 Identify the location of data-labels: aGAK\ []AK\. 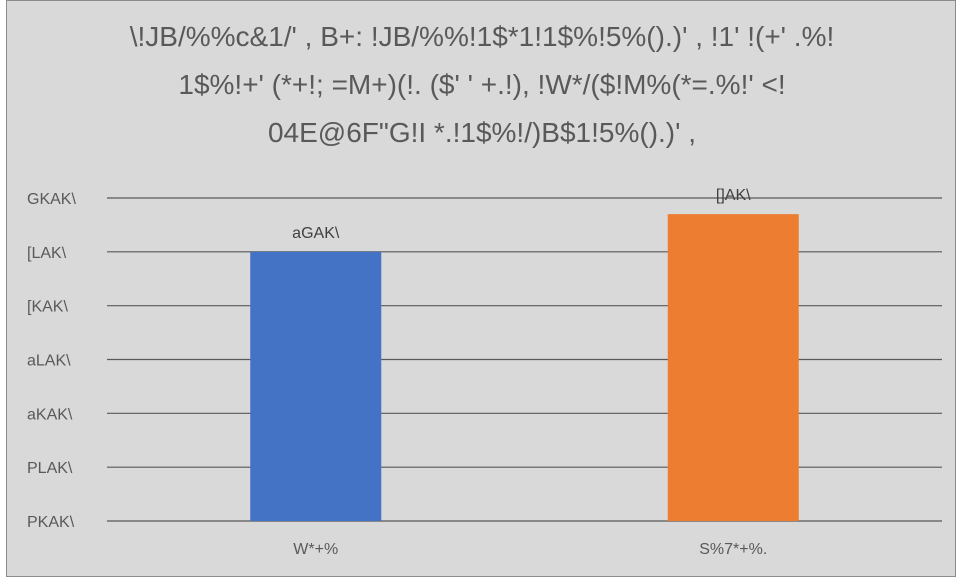
(521, 214).